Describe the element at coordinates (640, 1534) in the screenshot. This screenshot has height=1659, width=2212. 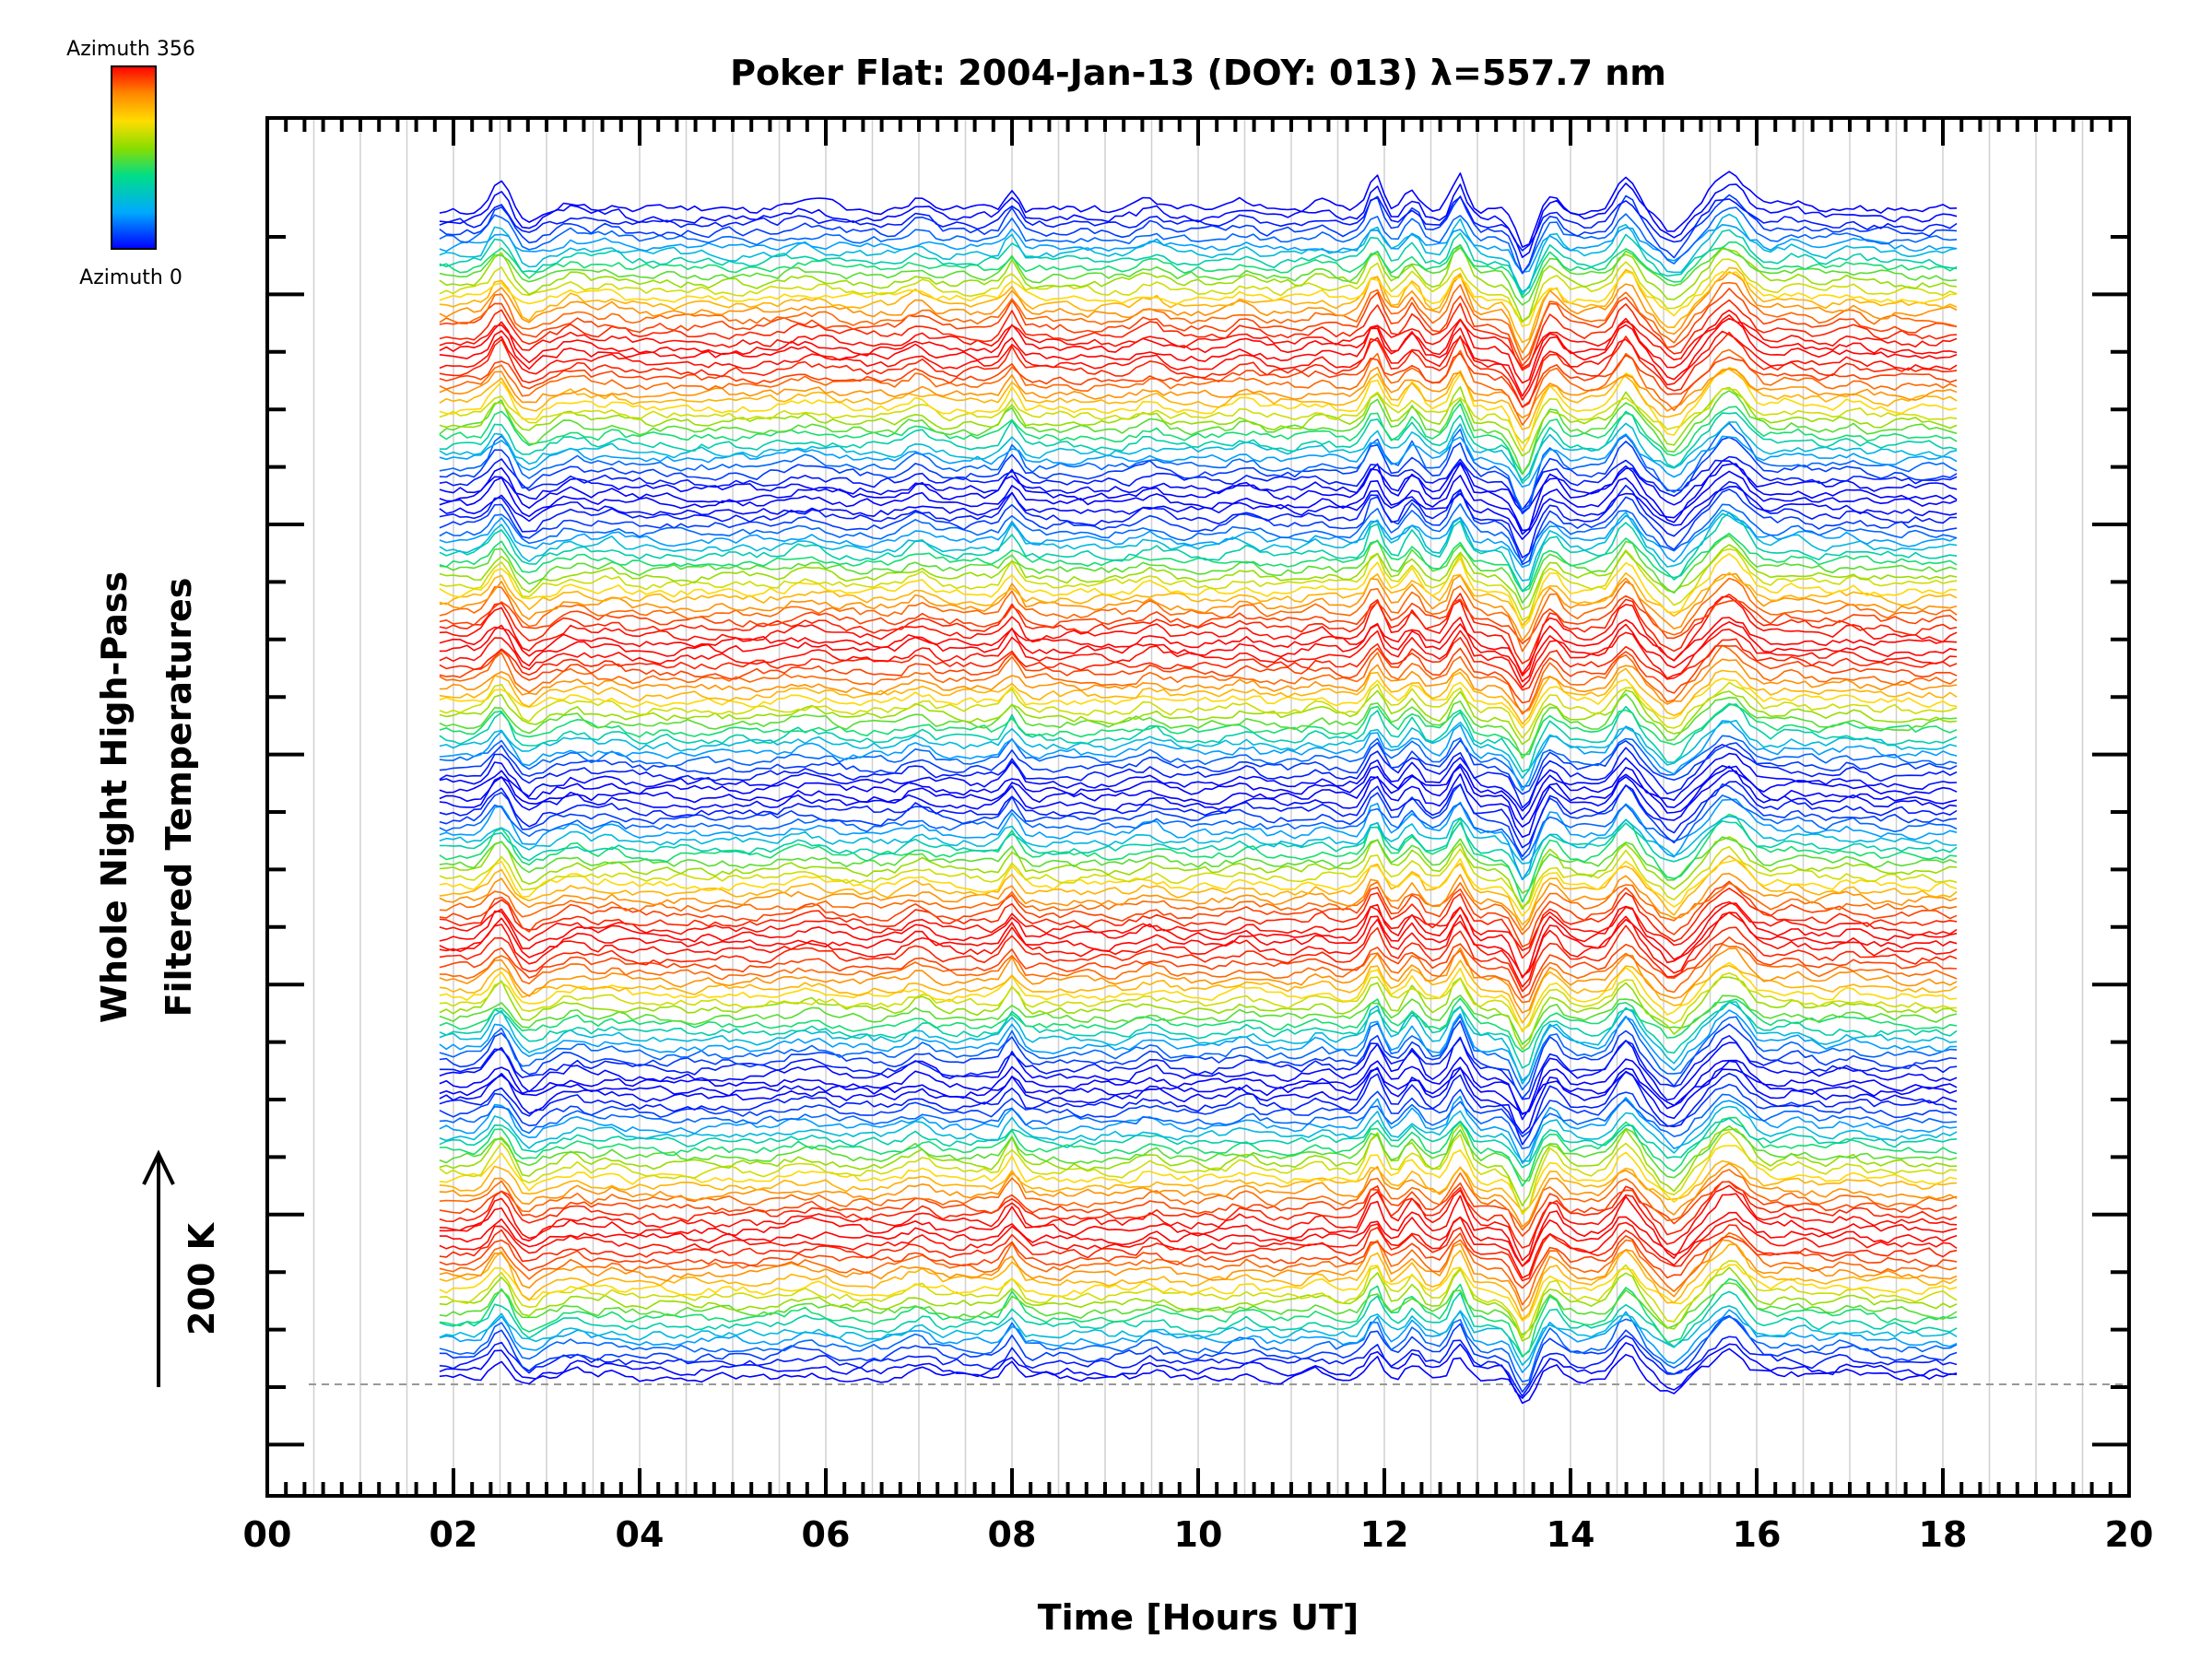
I see `x-tick-label: 04` at that location.